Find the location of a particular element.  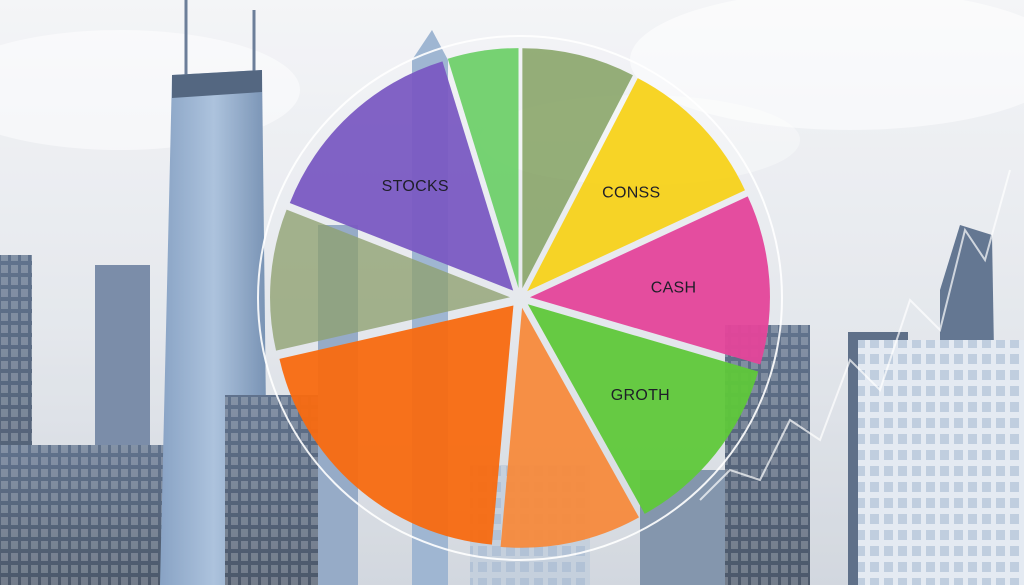

pie-slice-stocks is located at coordinates (401, 176).